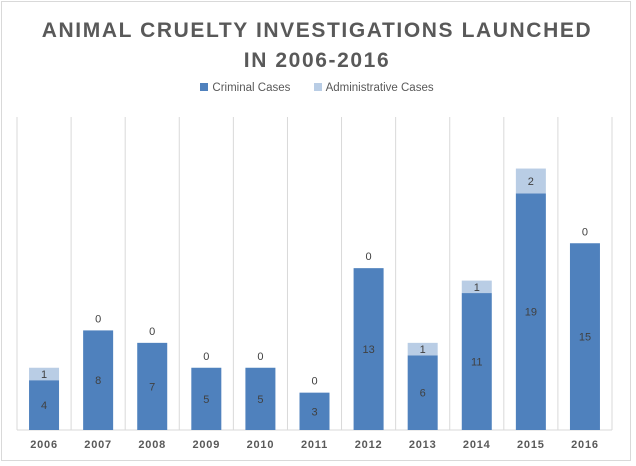  I want to click on data-label-criminal: 15, so click(585, 338).